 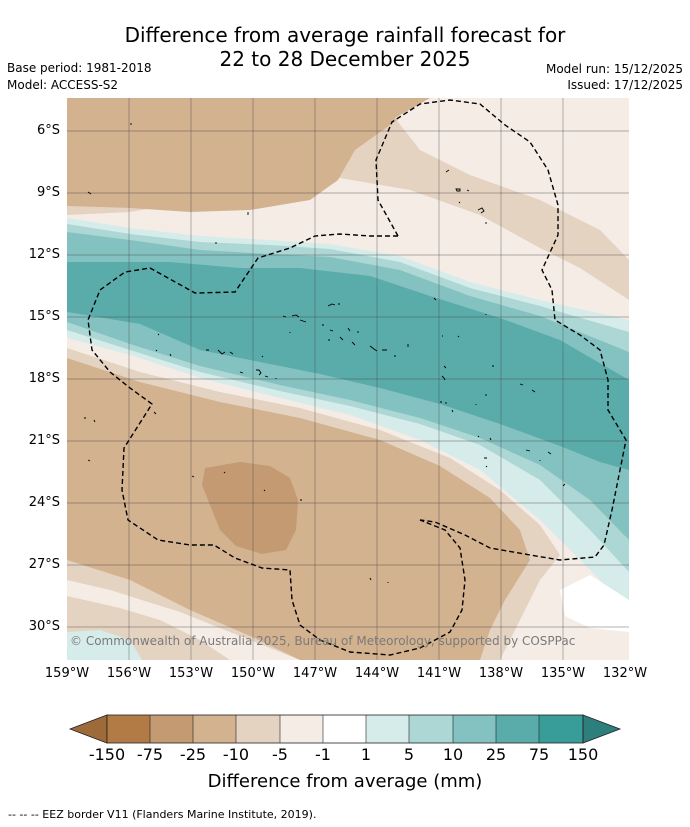 What do you see at coordinates (594, 603) in the screenshot?
I see `south-east-white-patch` at bounding box center [594, 603].